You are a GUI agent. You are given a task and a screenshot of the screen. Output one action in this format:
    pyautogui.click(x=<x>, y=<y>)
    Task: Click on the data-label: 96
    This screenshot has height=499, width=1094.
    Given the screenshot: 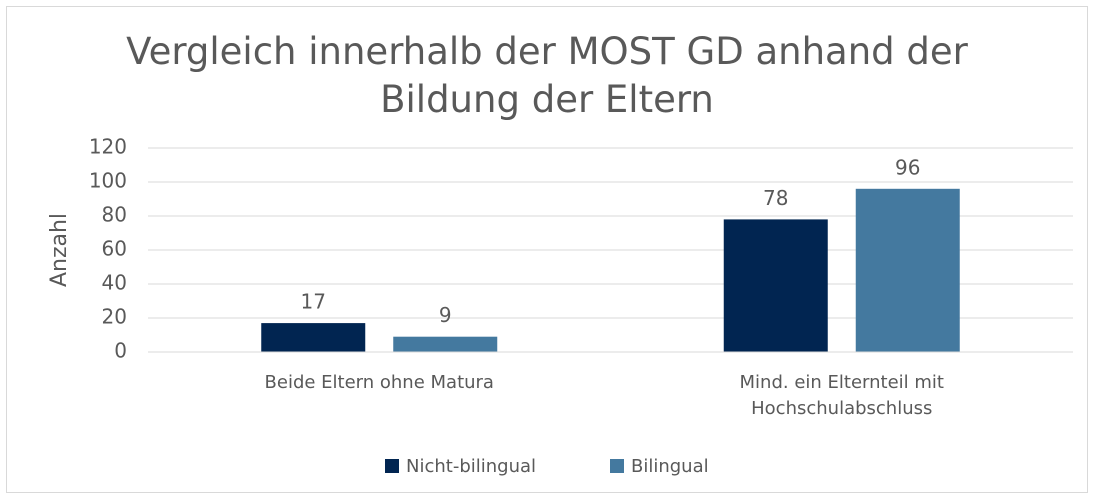 What is the action you would take?
    pyautogui.click(x=907, y=167)
    